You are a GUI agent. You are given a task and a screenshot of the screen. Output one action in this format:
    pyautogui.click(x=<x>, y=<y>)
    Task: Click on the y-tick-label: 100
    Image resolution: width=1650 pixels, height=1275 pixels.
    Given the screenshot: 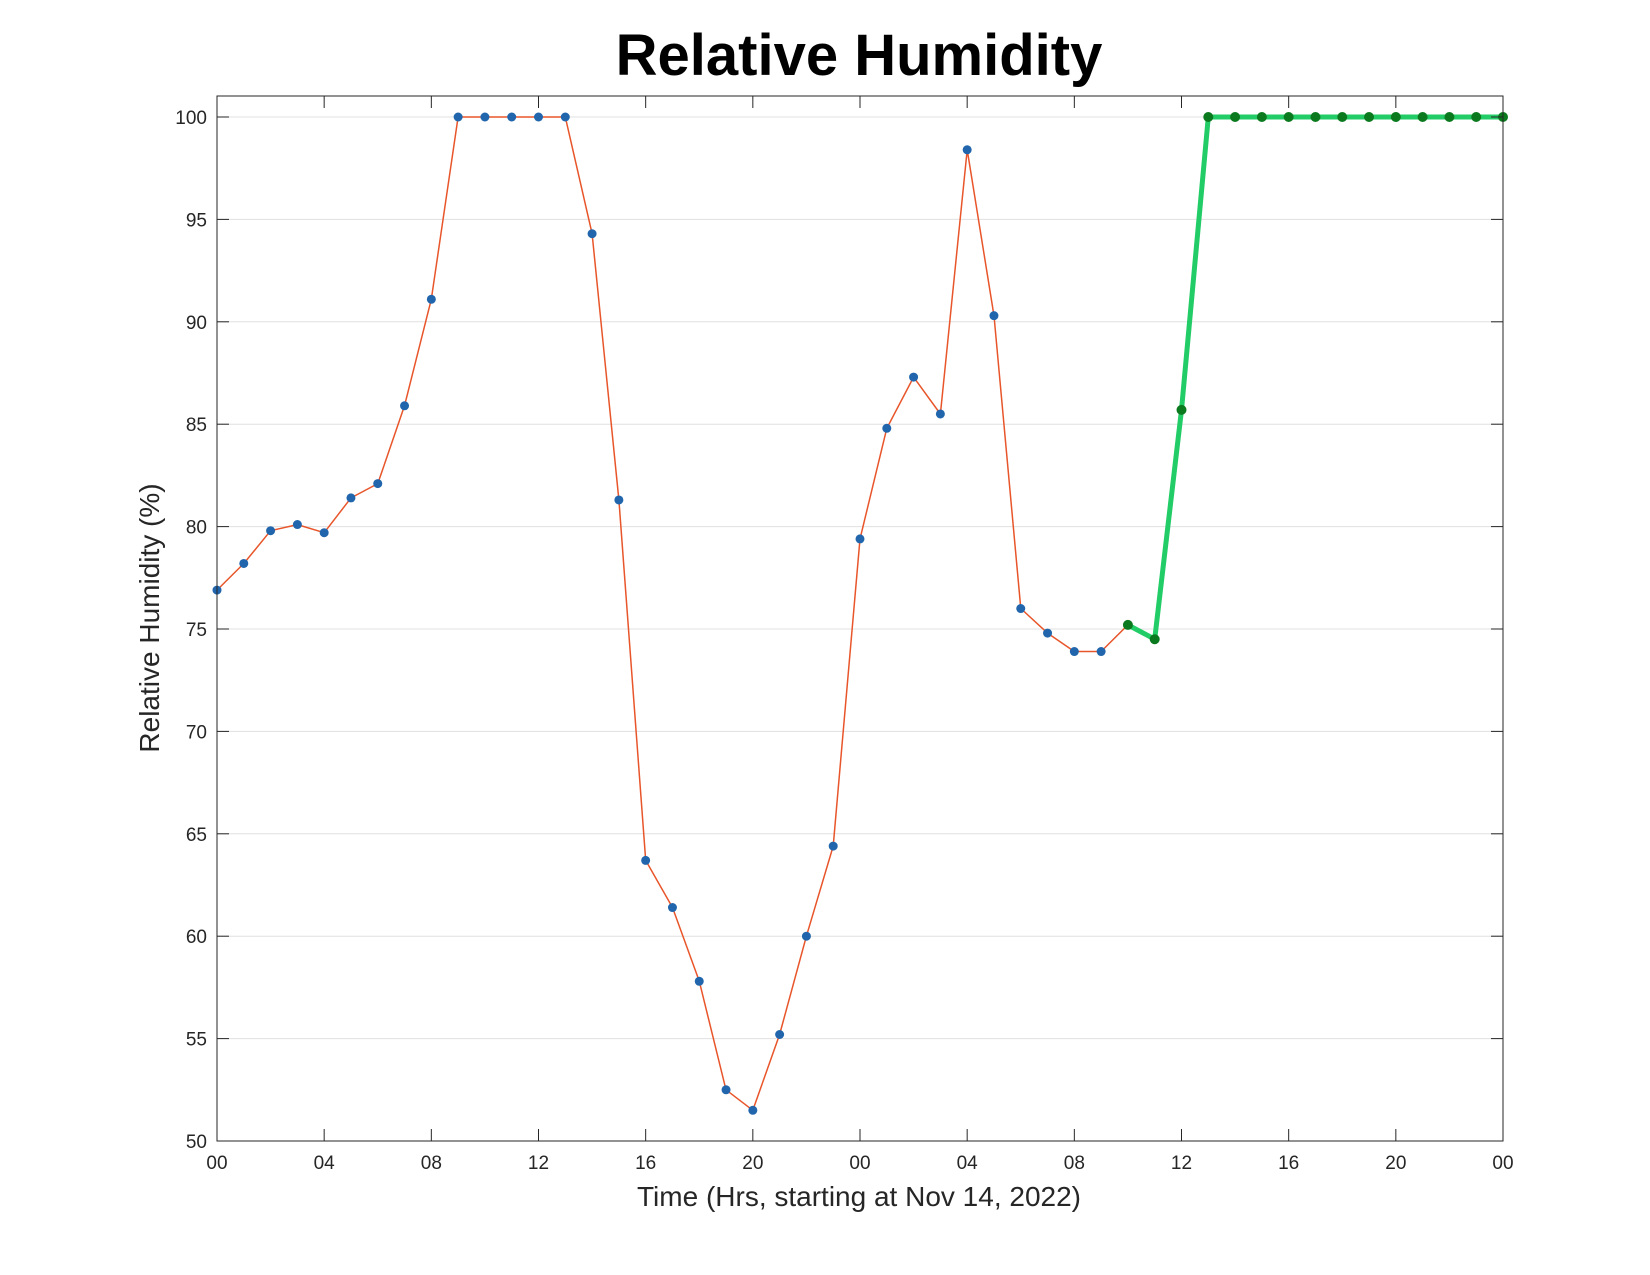 What is the action you would take?
    pyautogui.click(x=191, y=118)
    